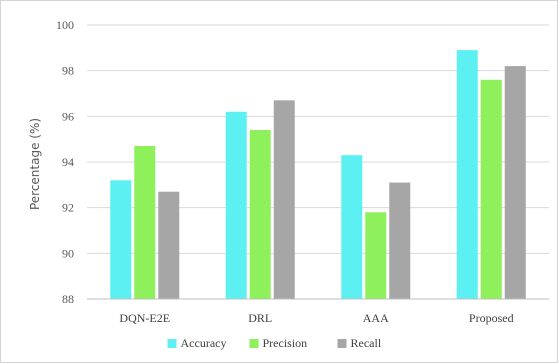 The width and height of the screenshot is (558, 363). I want to click on legend-label-precision: Precision, so click(285, 343).